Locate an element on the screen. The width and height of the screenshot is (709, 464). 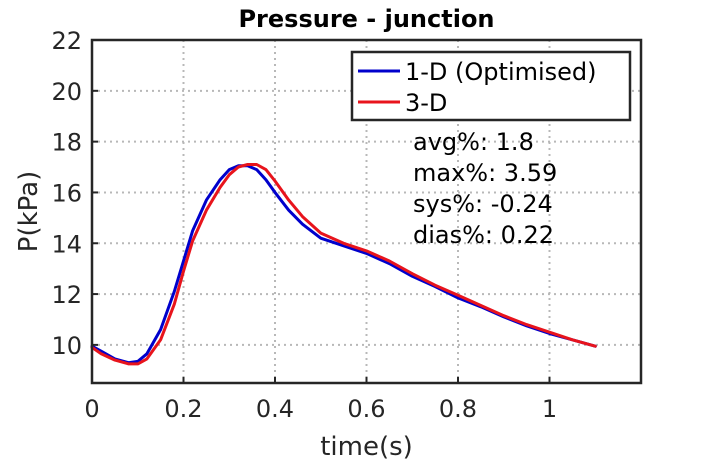
y-tick-label: 20 is located at coordinates (66, 92).